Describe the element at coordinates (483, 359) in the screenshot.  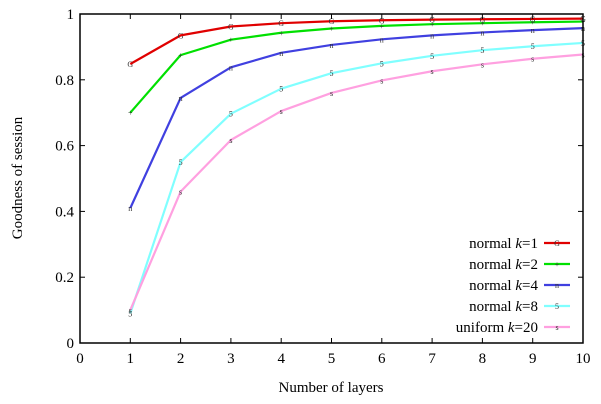
I see `x-tick-label: 8` at that location.